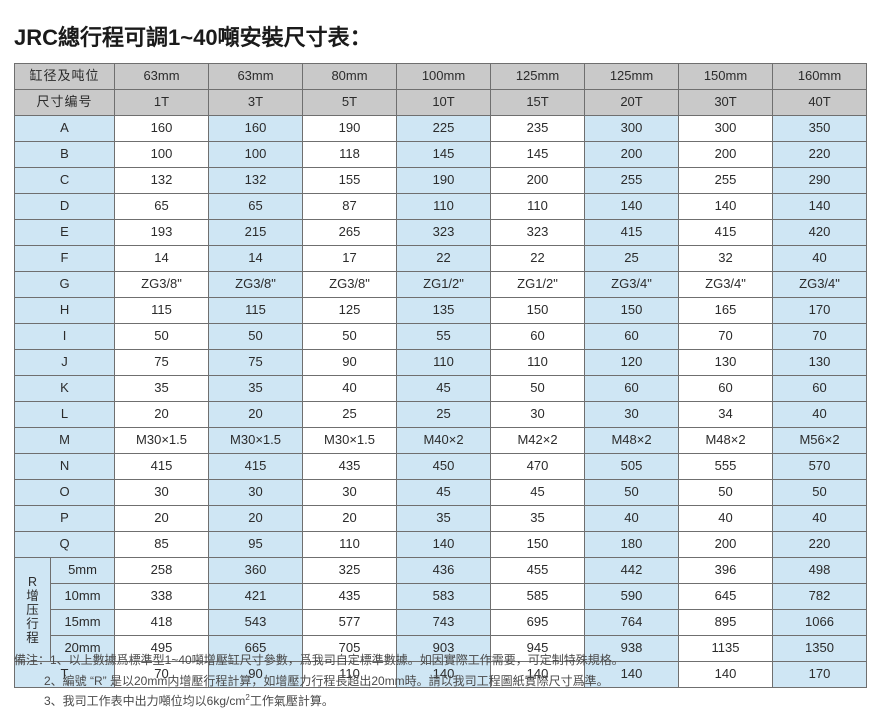 This screenshot has width=880, height=716. I want to click on table-row-cell: 190, so click(444, 180).